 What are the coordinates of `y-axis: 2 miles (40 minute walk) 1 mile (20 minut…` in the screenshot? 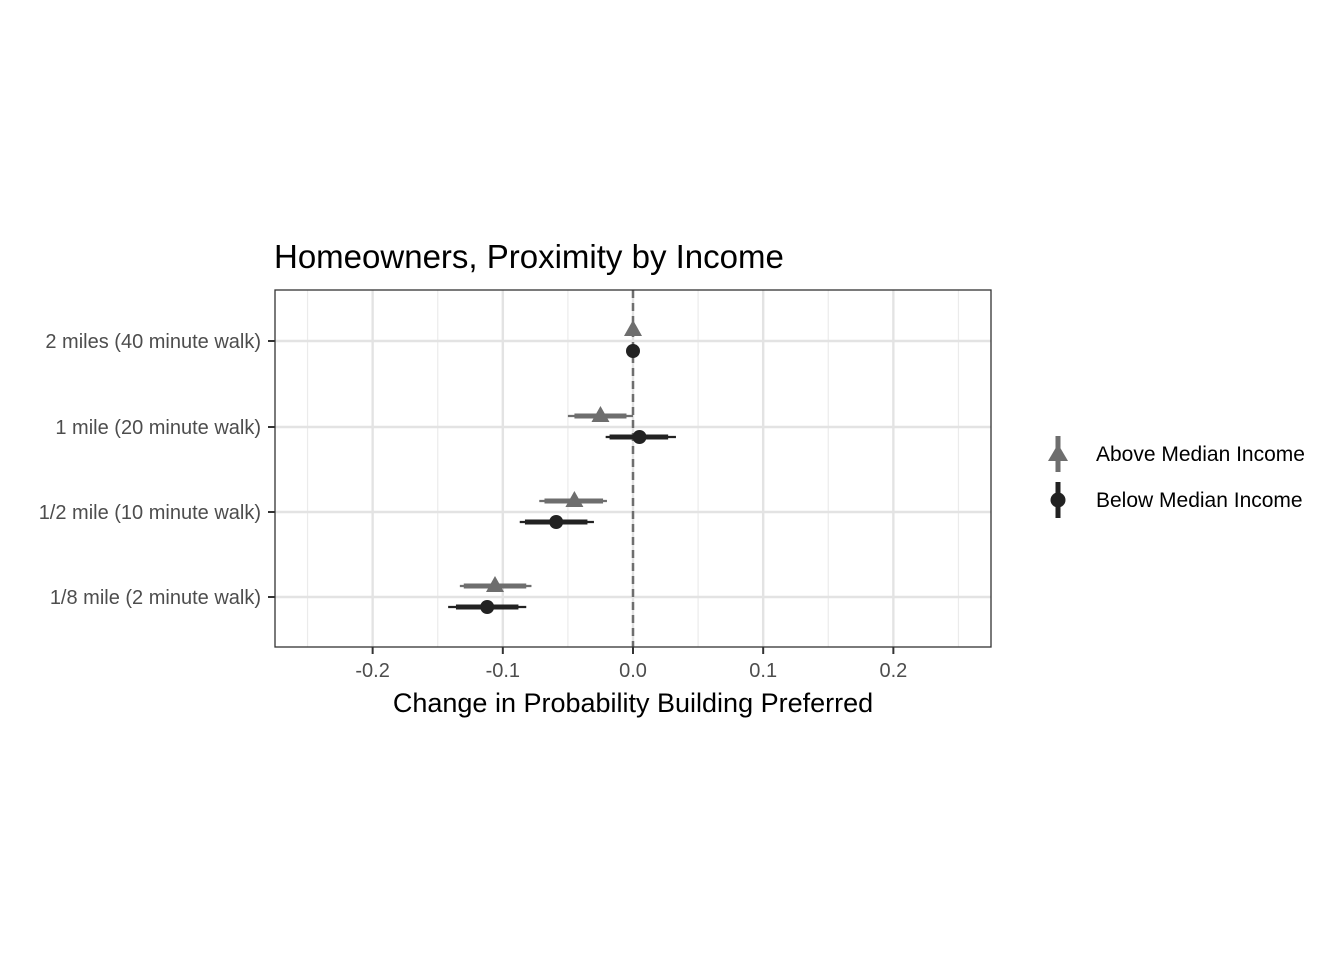 It's located at (157, 470).